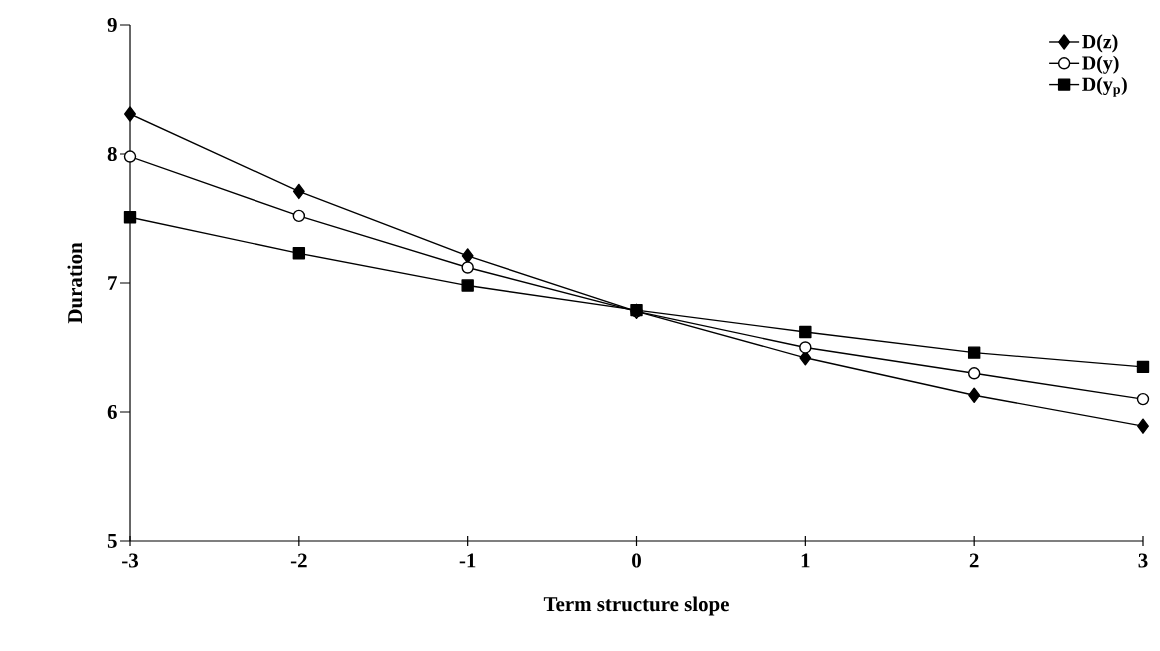  What do you see at coordinates (805, 560) in the screenshot?
I see `x-tick-label: 1` at bounding box center [805, 560].